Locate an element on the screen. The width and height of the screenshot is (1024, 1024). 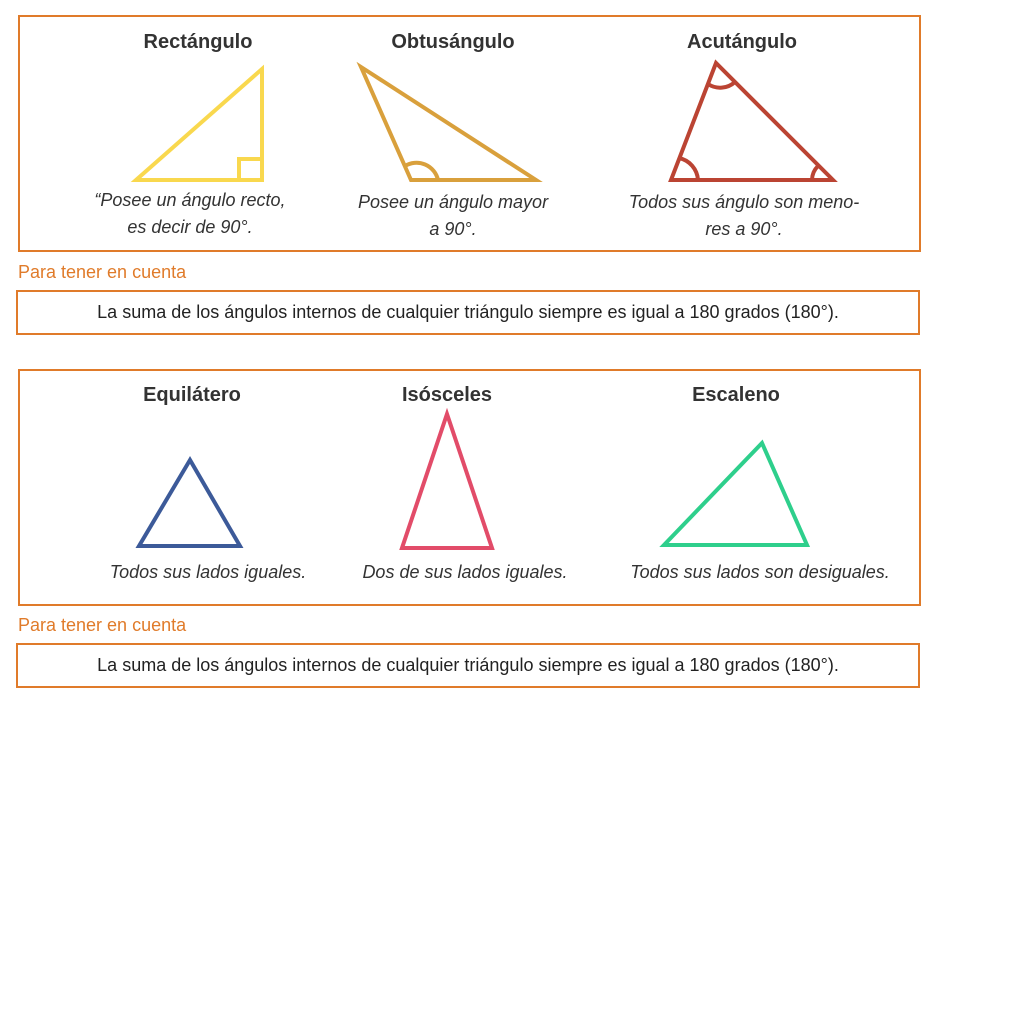
title-escaleno: Escaleno is located at coordinates (736, 395).